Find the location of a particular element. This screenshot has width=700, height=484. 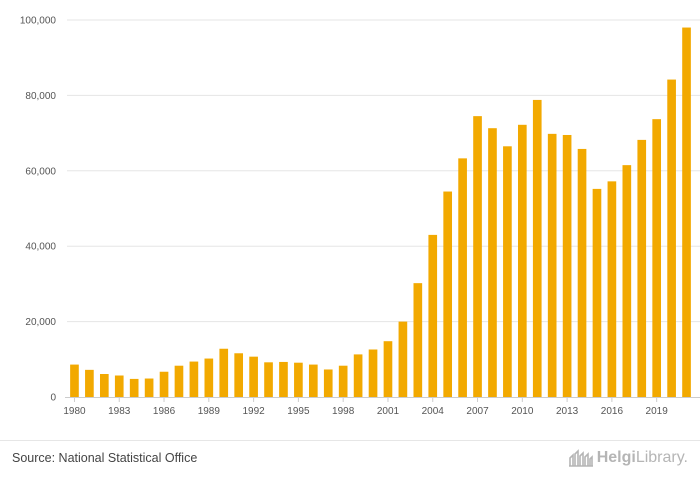

bar-2013 is located at coordinates (567, 266).